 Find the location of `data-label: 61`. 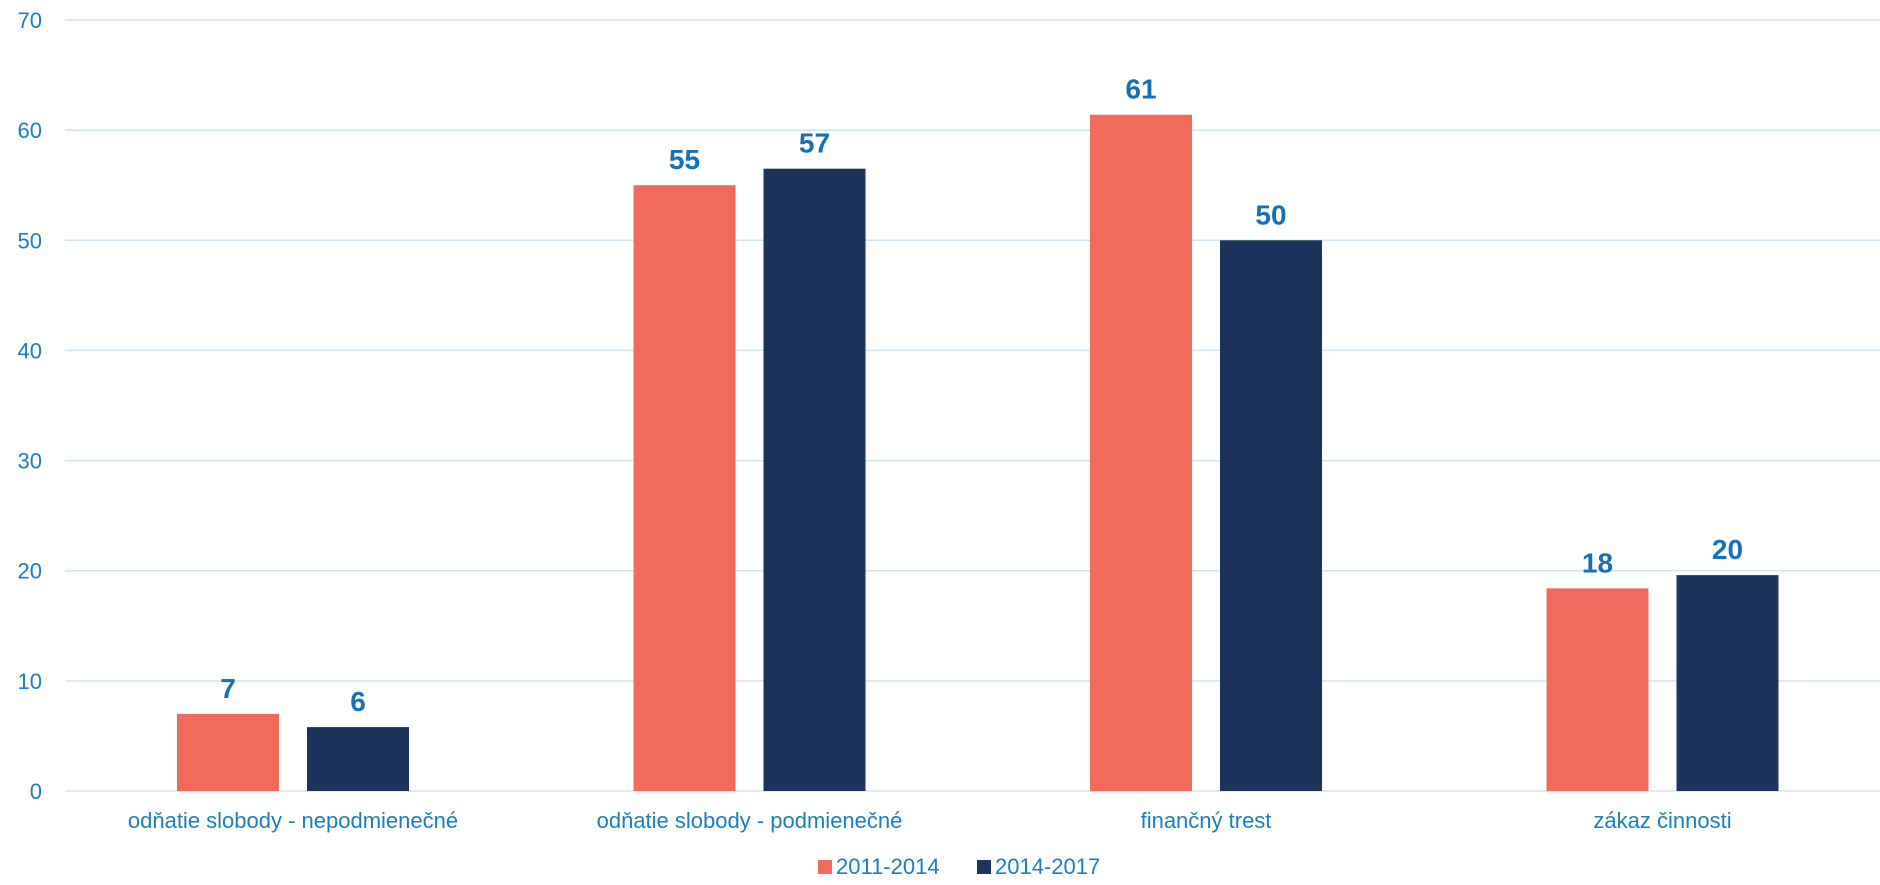

data-label: 61 is located at coordinates (1140, 89).